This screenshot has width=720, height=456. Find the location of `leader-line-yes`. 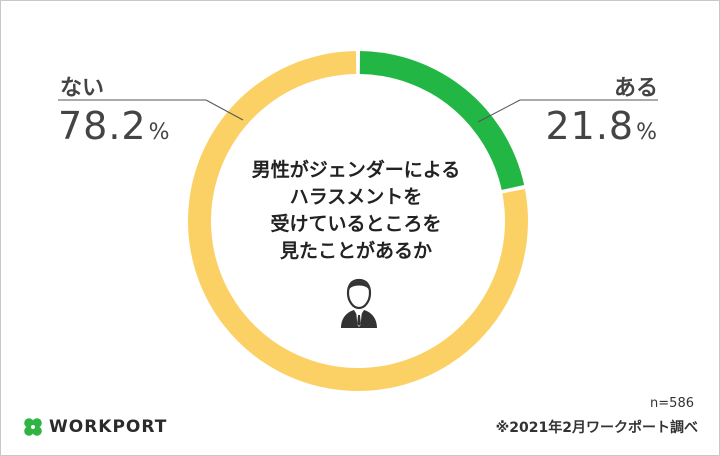

leader-line-yes is located at coordinates (499, 111).